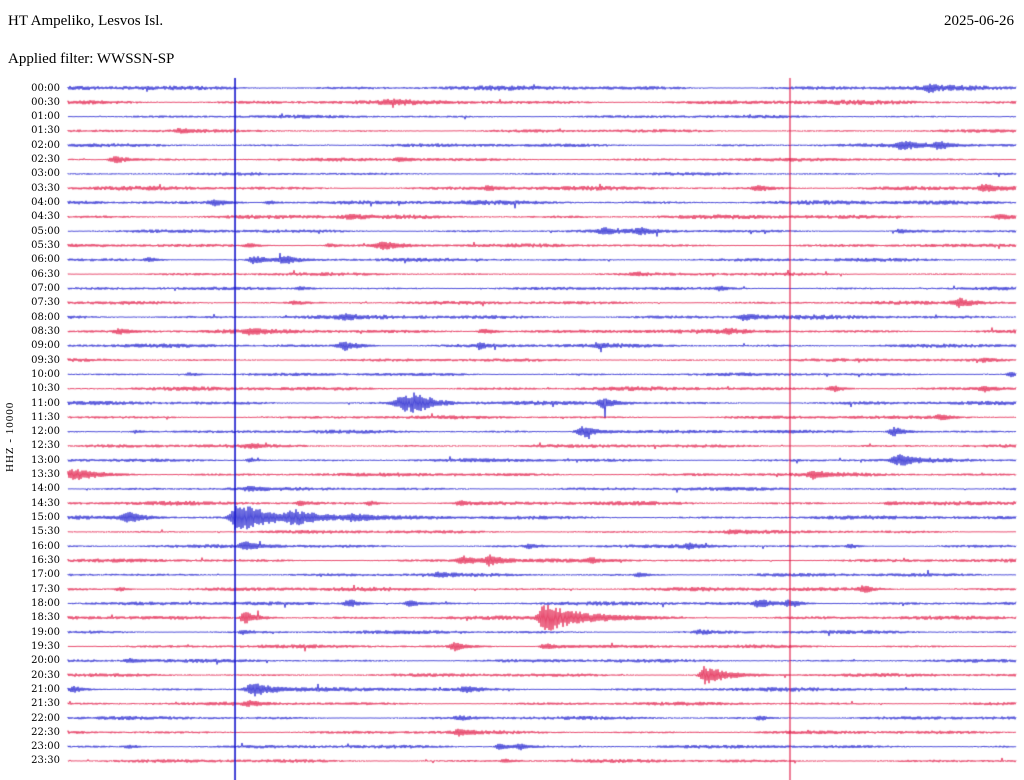  I want to click on time-label: 15:30, so click(45, 532).